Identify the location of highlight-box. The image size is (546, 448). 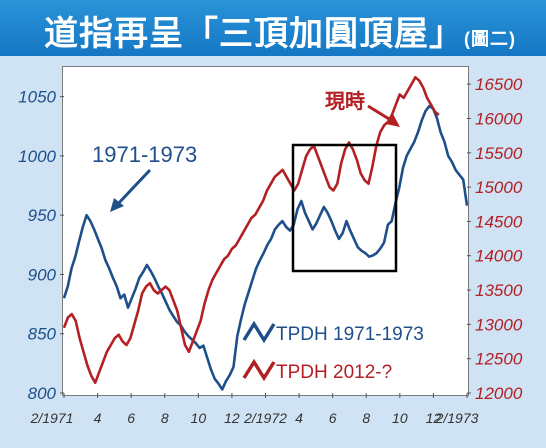
(344, 208).